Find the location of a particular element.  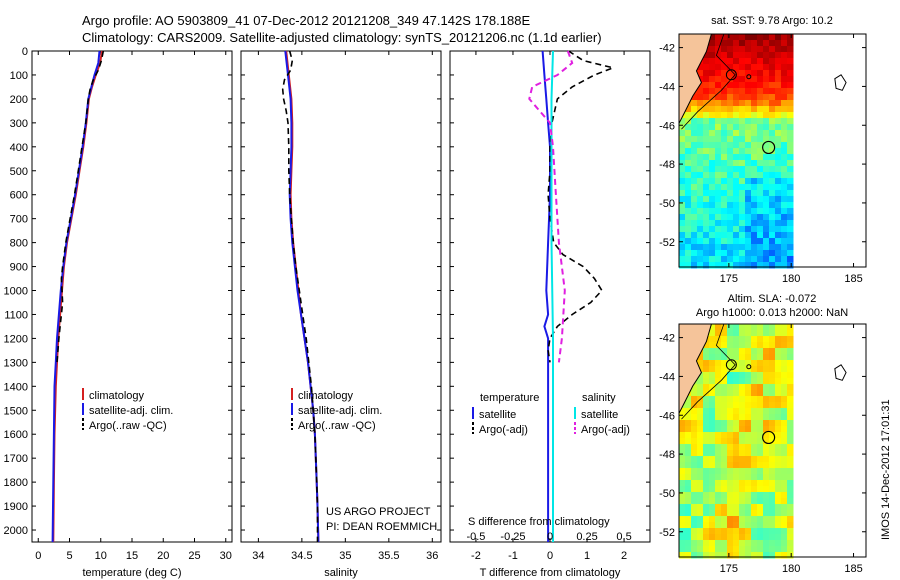

series-t-satellite is located at coordinates (546, 296).